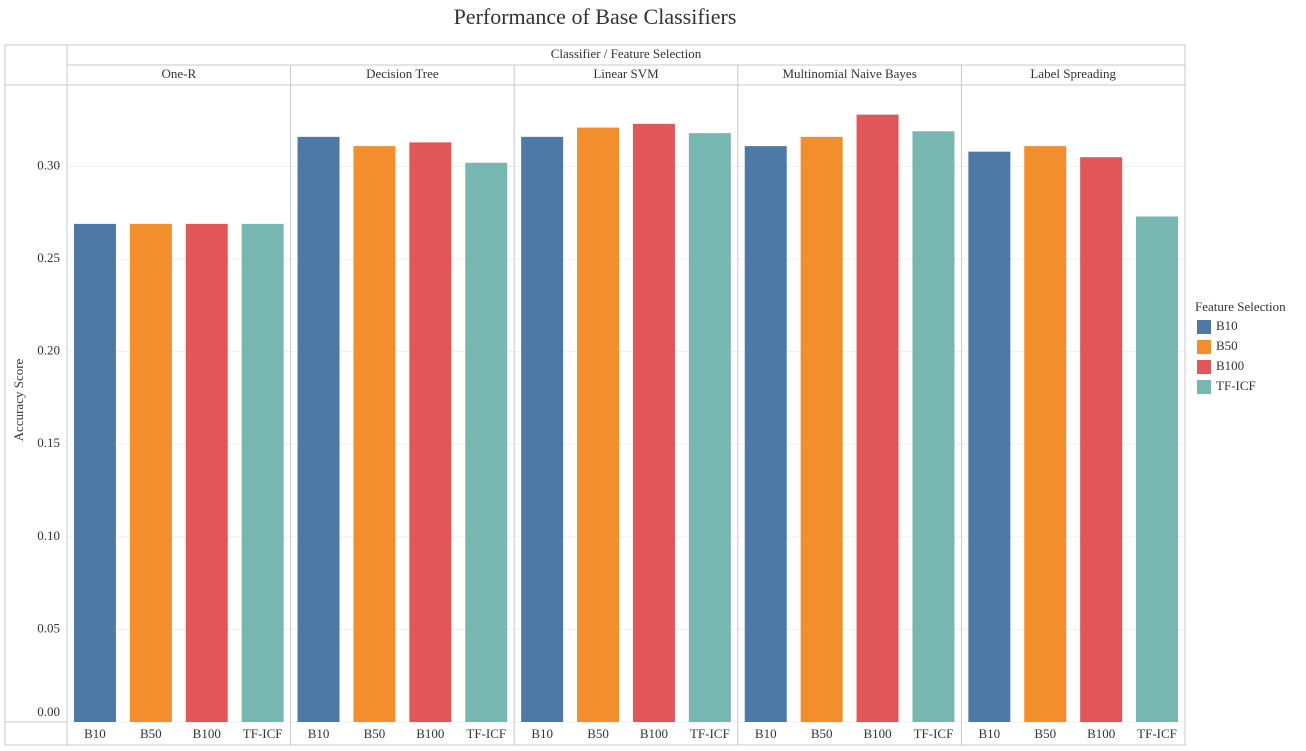 This screenshot has width=1306, height=751. Describe the element at coordinates (48, 164) in the screenshot. I see `y-tick-label: 0.30` at that location.